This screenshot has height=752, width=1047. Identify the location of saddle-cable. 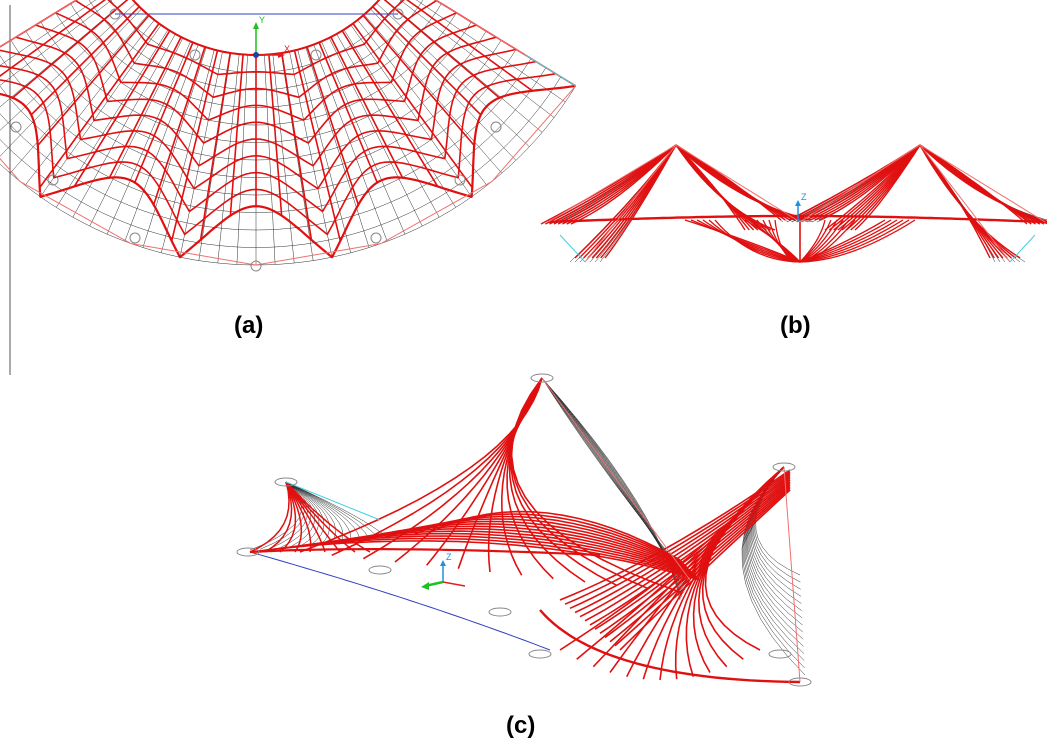
(796, 219).